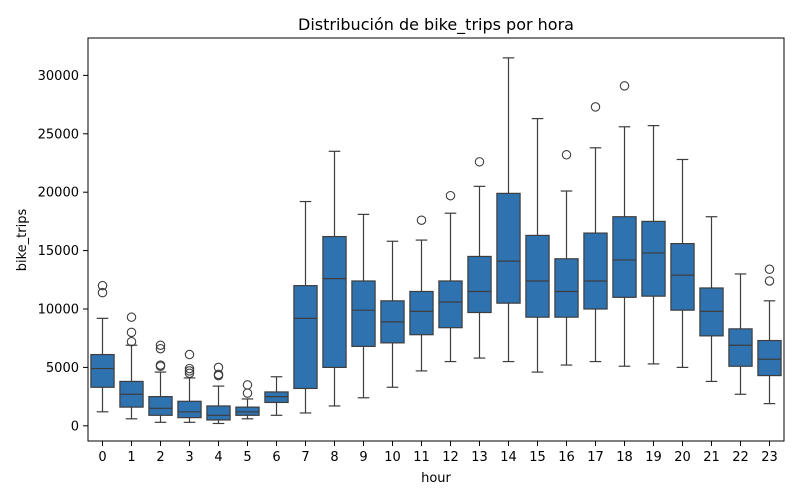 This screenshot has height=500, width=800. Describe the element at coordinates (189, 457) in the screenshot. I see `x-tick-label: 3` at that location.